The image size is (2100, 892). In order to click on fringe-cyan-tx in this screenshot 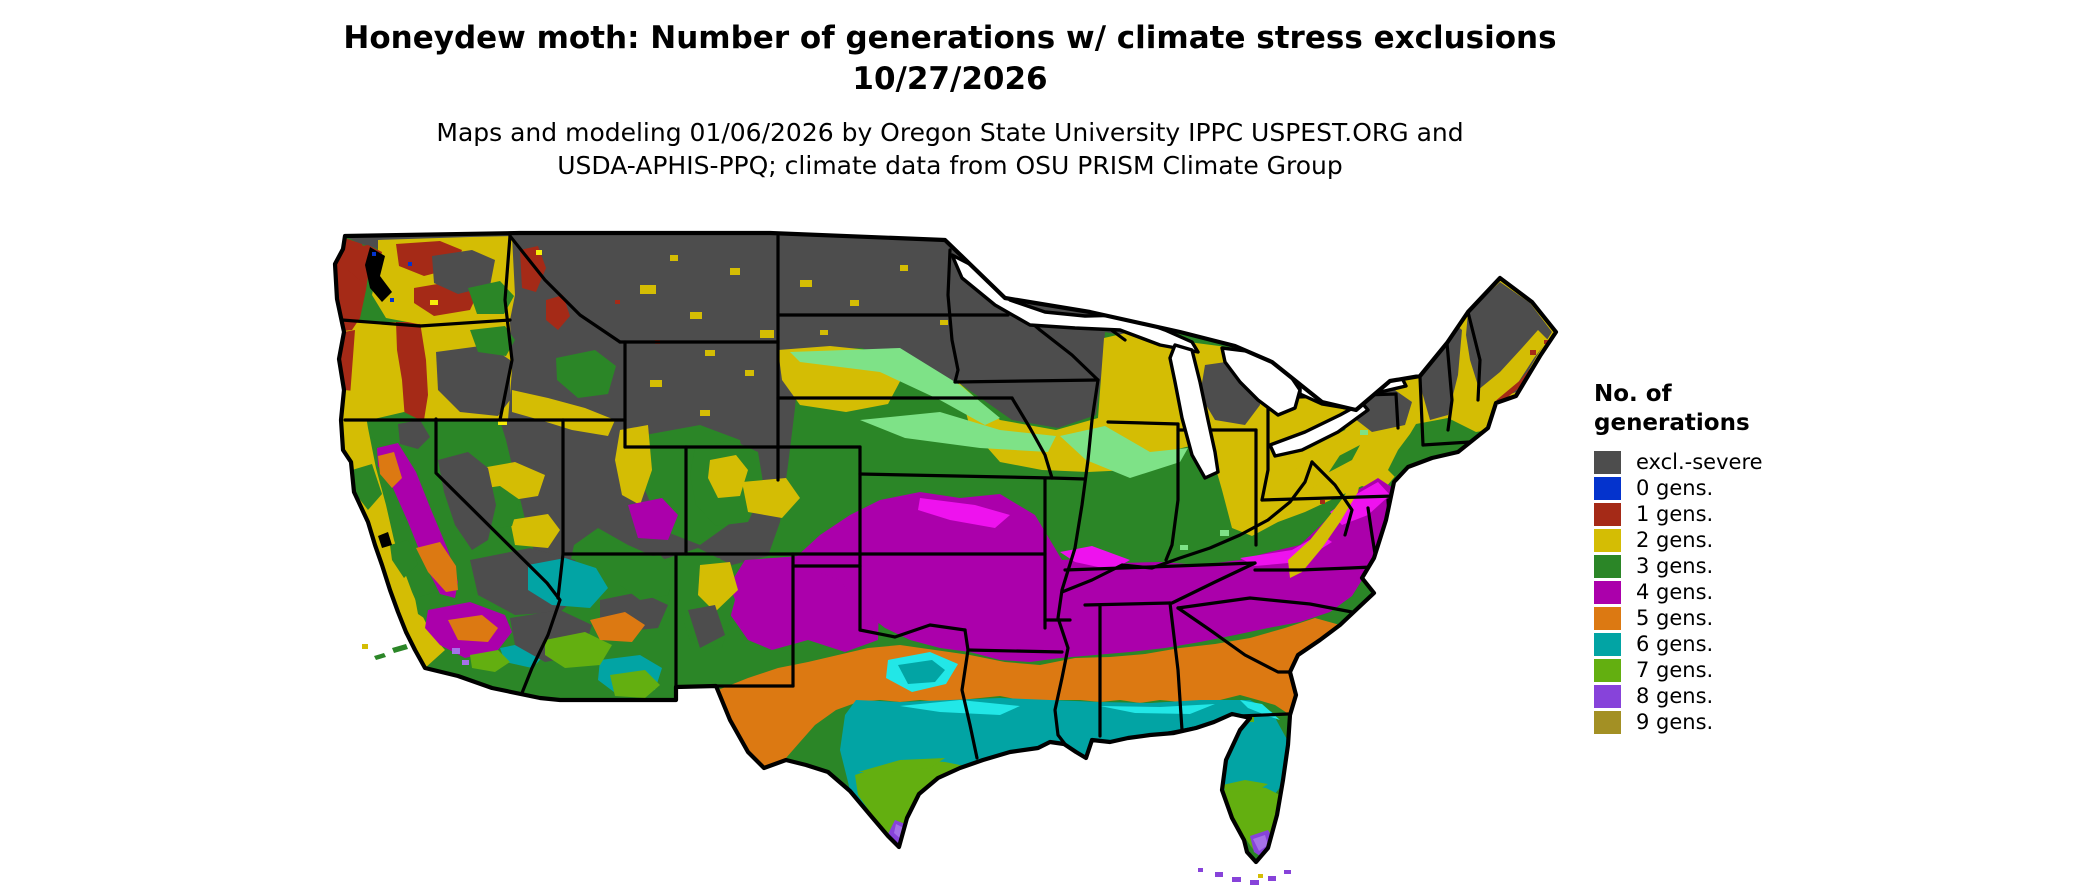, I will do `click(960, 707)`.